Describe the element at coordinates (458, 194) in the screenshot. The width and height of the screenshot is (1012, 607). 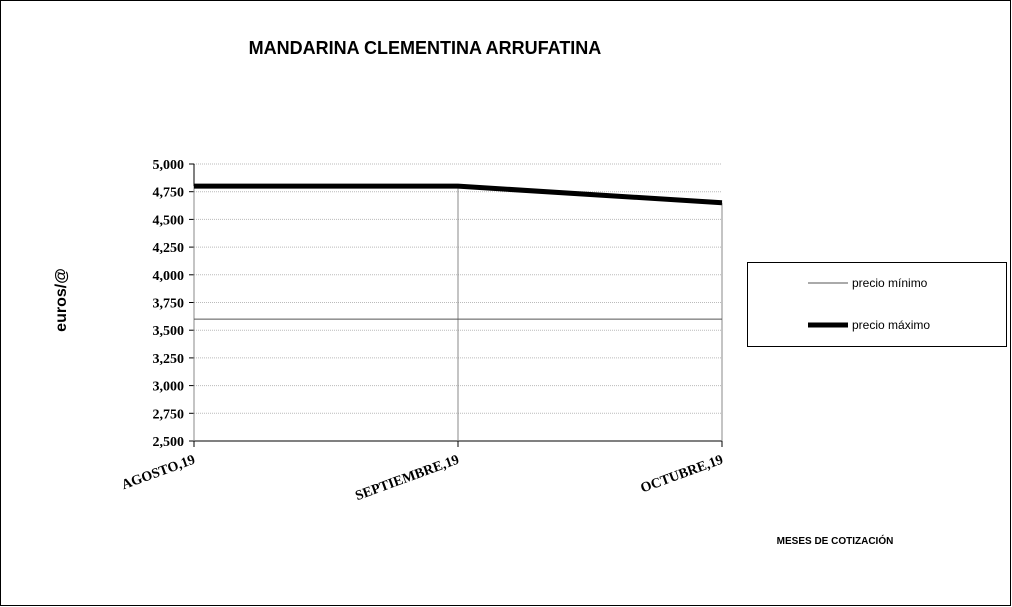
I see `series-line` at that location.